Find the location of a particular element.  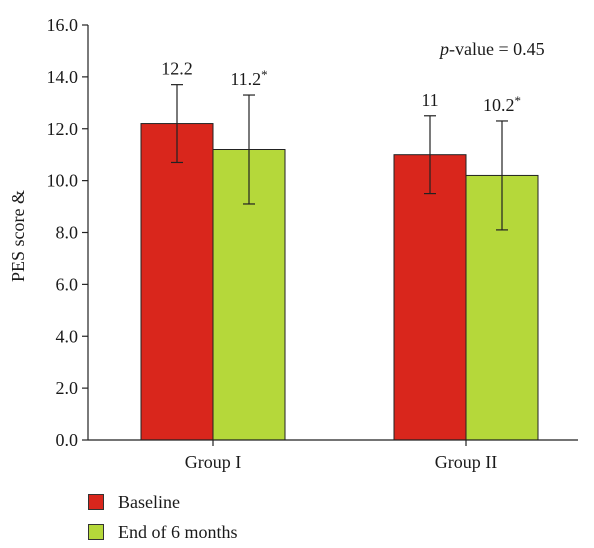

p-value-annotation: p-value = 0.45 is located at coordinates (491, 49).